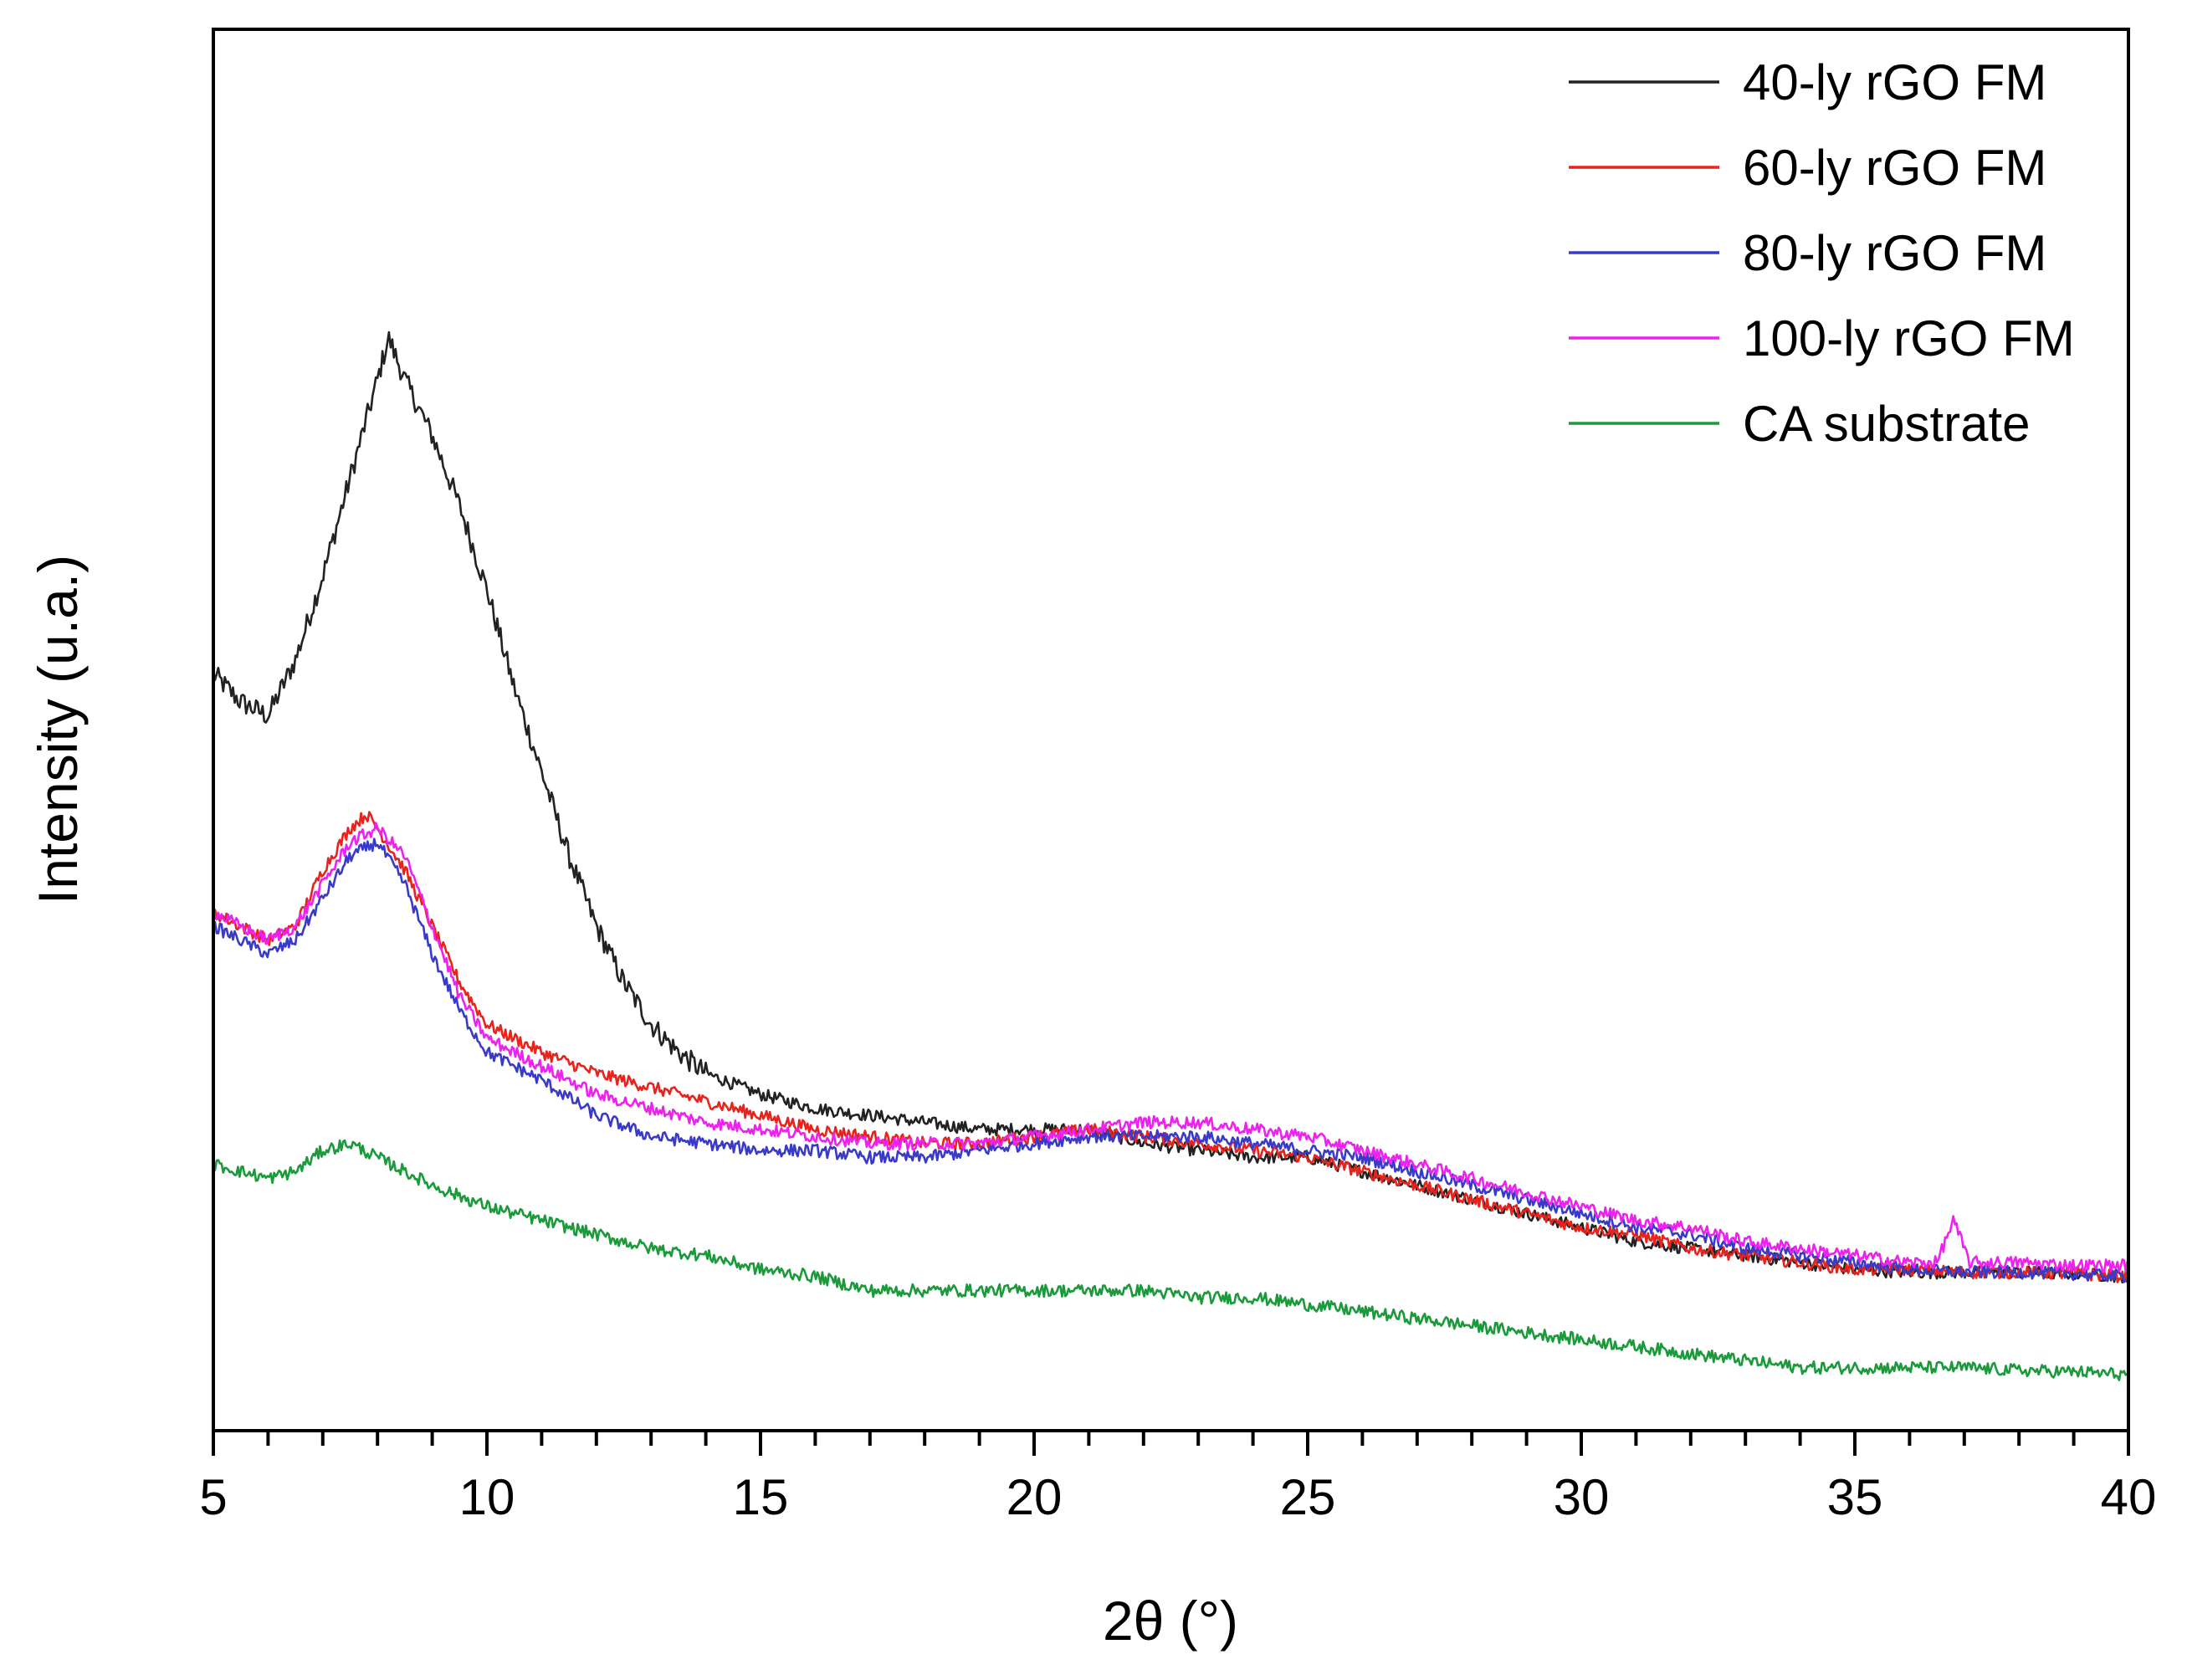  Describe the element at coordinates (1177, 1478) in the screenshot. I see `x-axis-ticks: 5 10 15 20 25 30 35 40` at that location.